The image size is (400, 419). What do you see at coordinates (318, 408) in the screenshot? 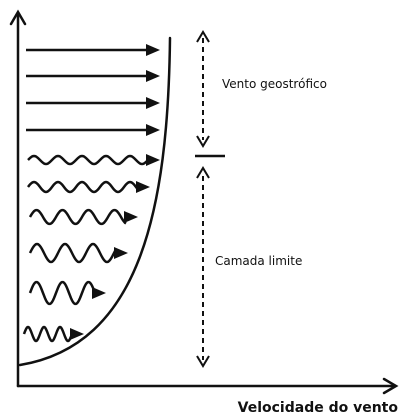
I see `x-axis-label: Velocidade do vento` at bounding box center [318, 408].